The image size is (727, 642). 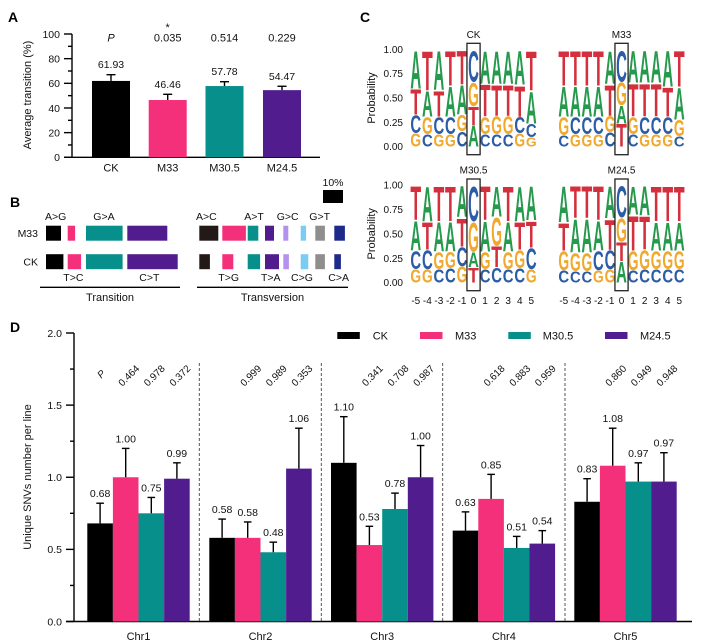 I want to click on segment-t-c-ck, so click(x=74, y=262).